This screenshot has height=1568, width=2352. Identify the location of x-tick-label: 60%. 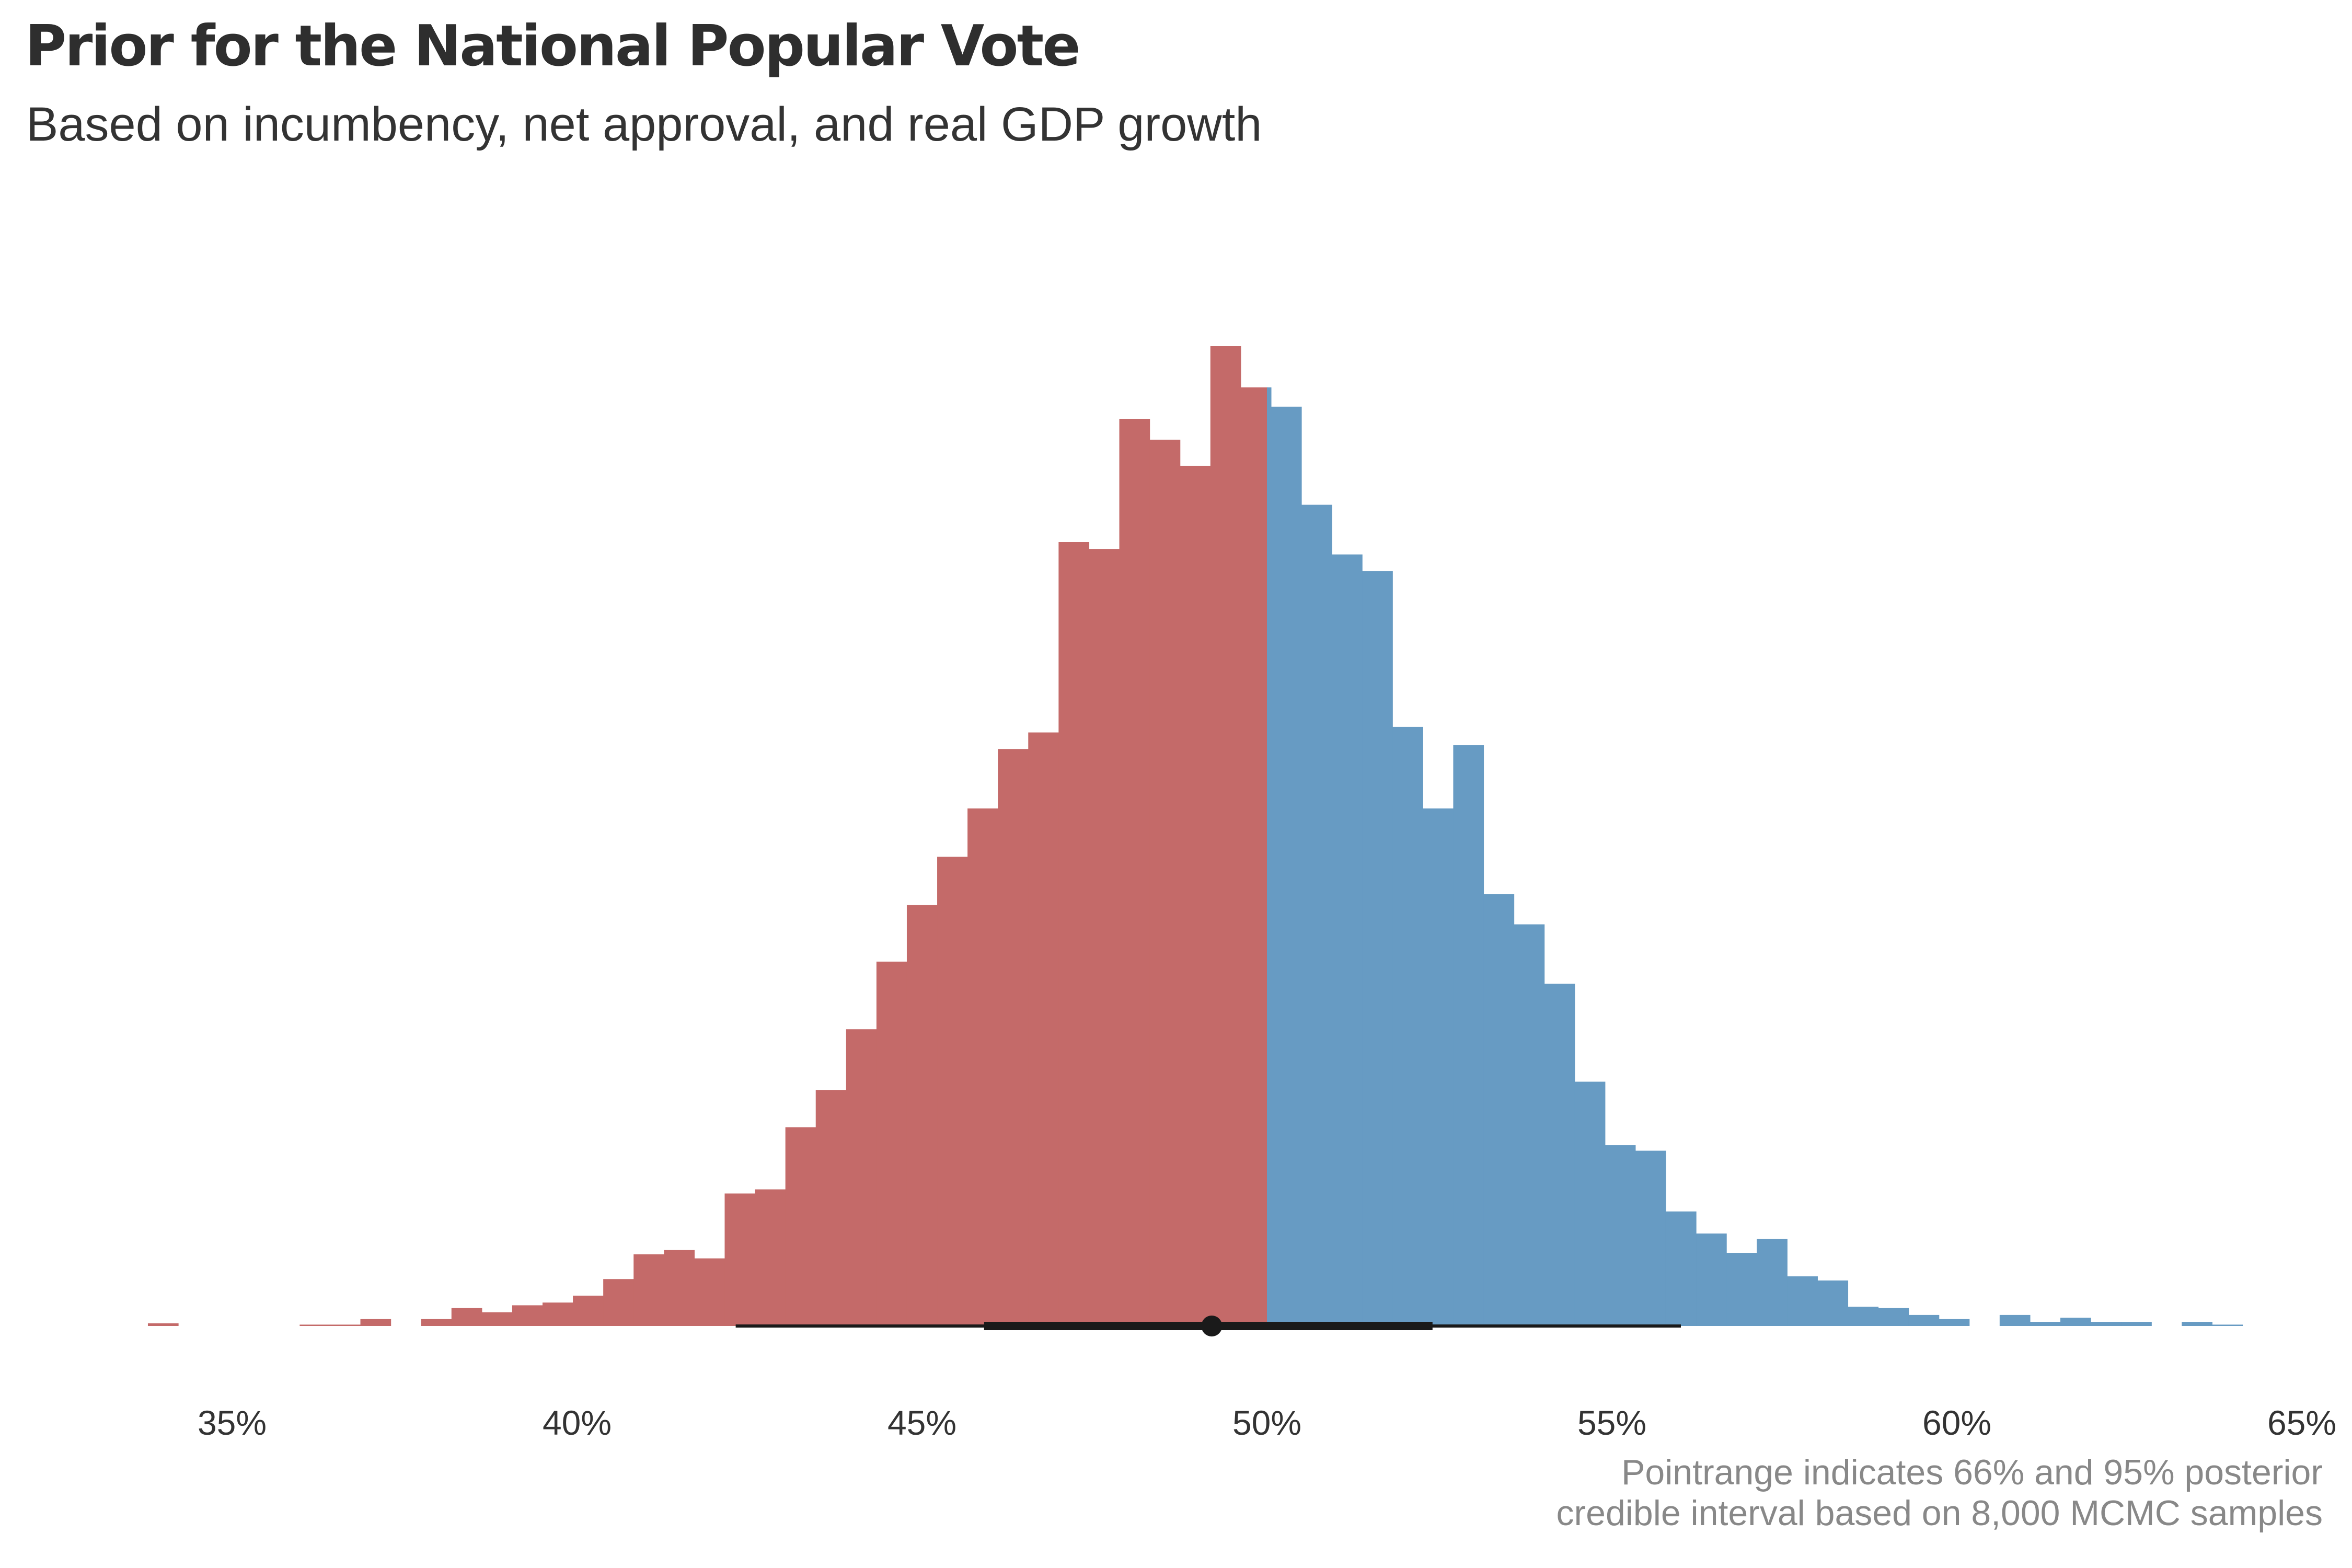
(1956, 1422).